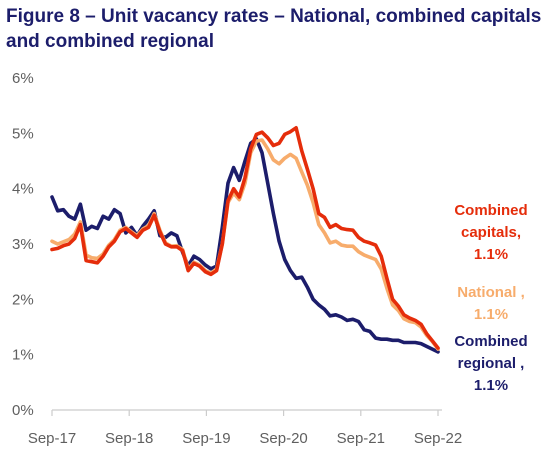 This screenshot has height=461, width=551. I want to click on y-tick-label: 3%, so click(23, 244).